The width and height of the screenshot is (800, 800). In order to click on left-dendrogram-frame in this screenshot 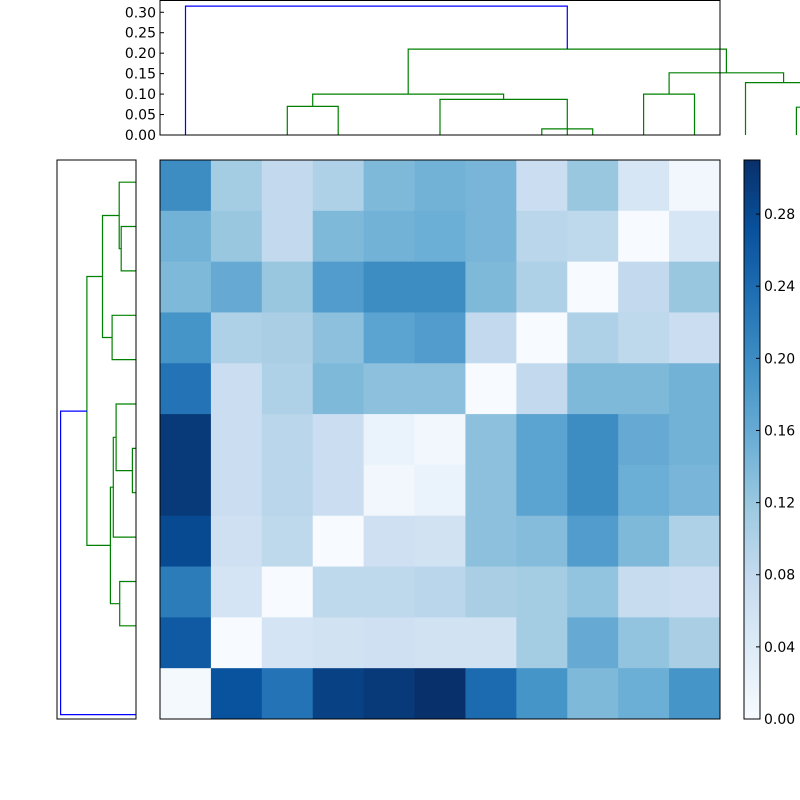, I will do `click(96, 439)`.